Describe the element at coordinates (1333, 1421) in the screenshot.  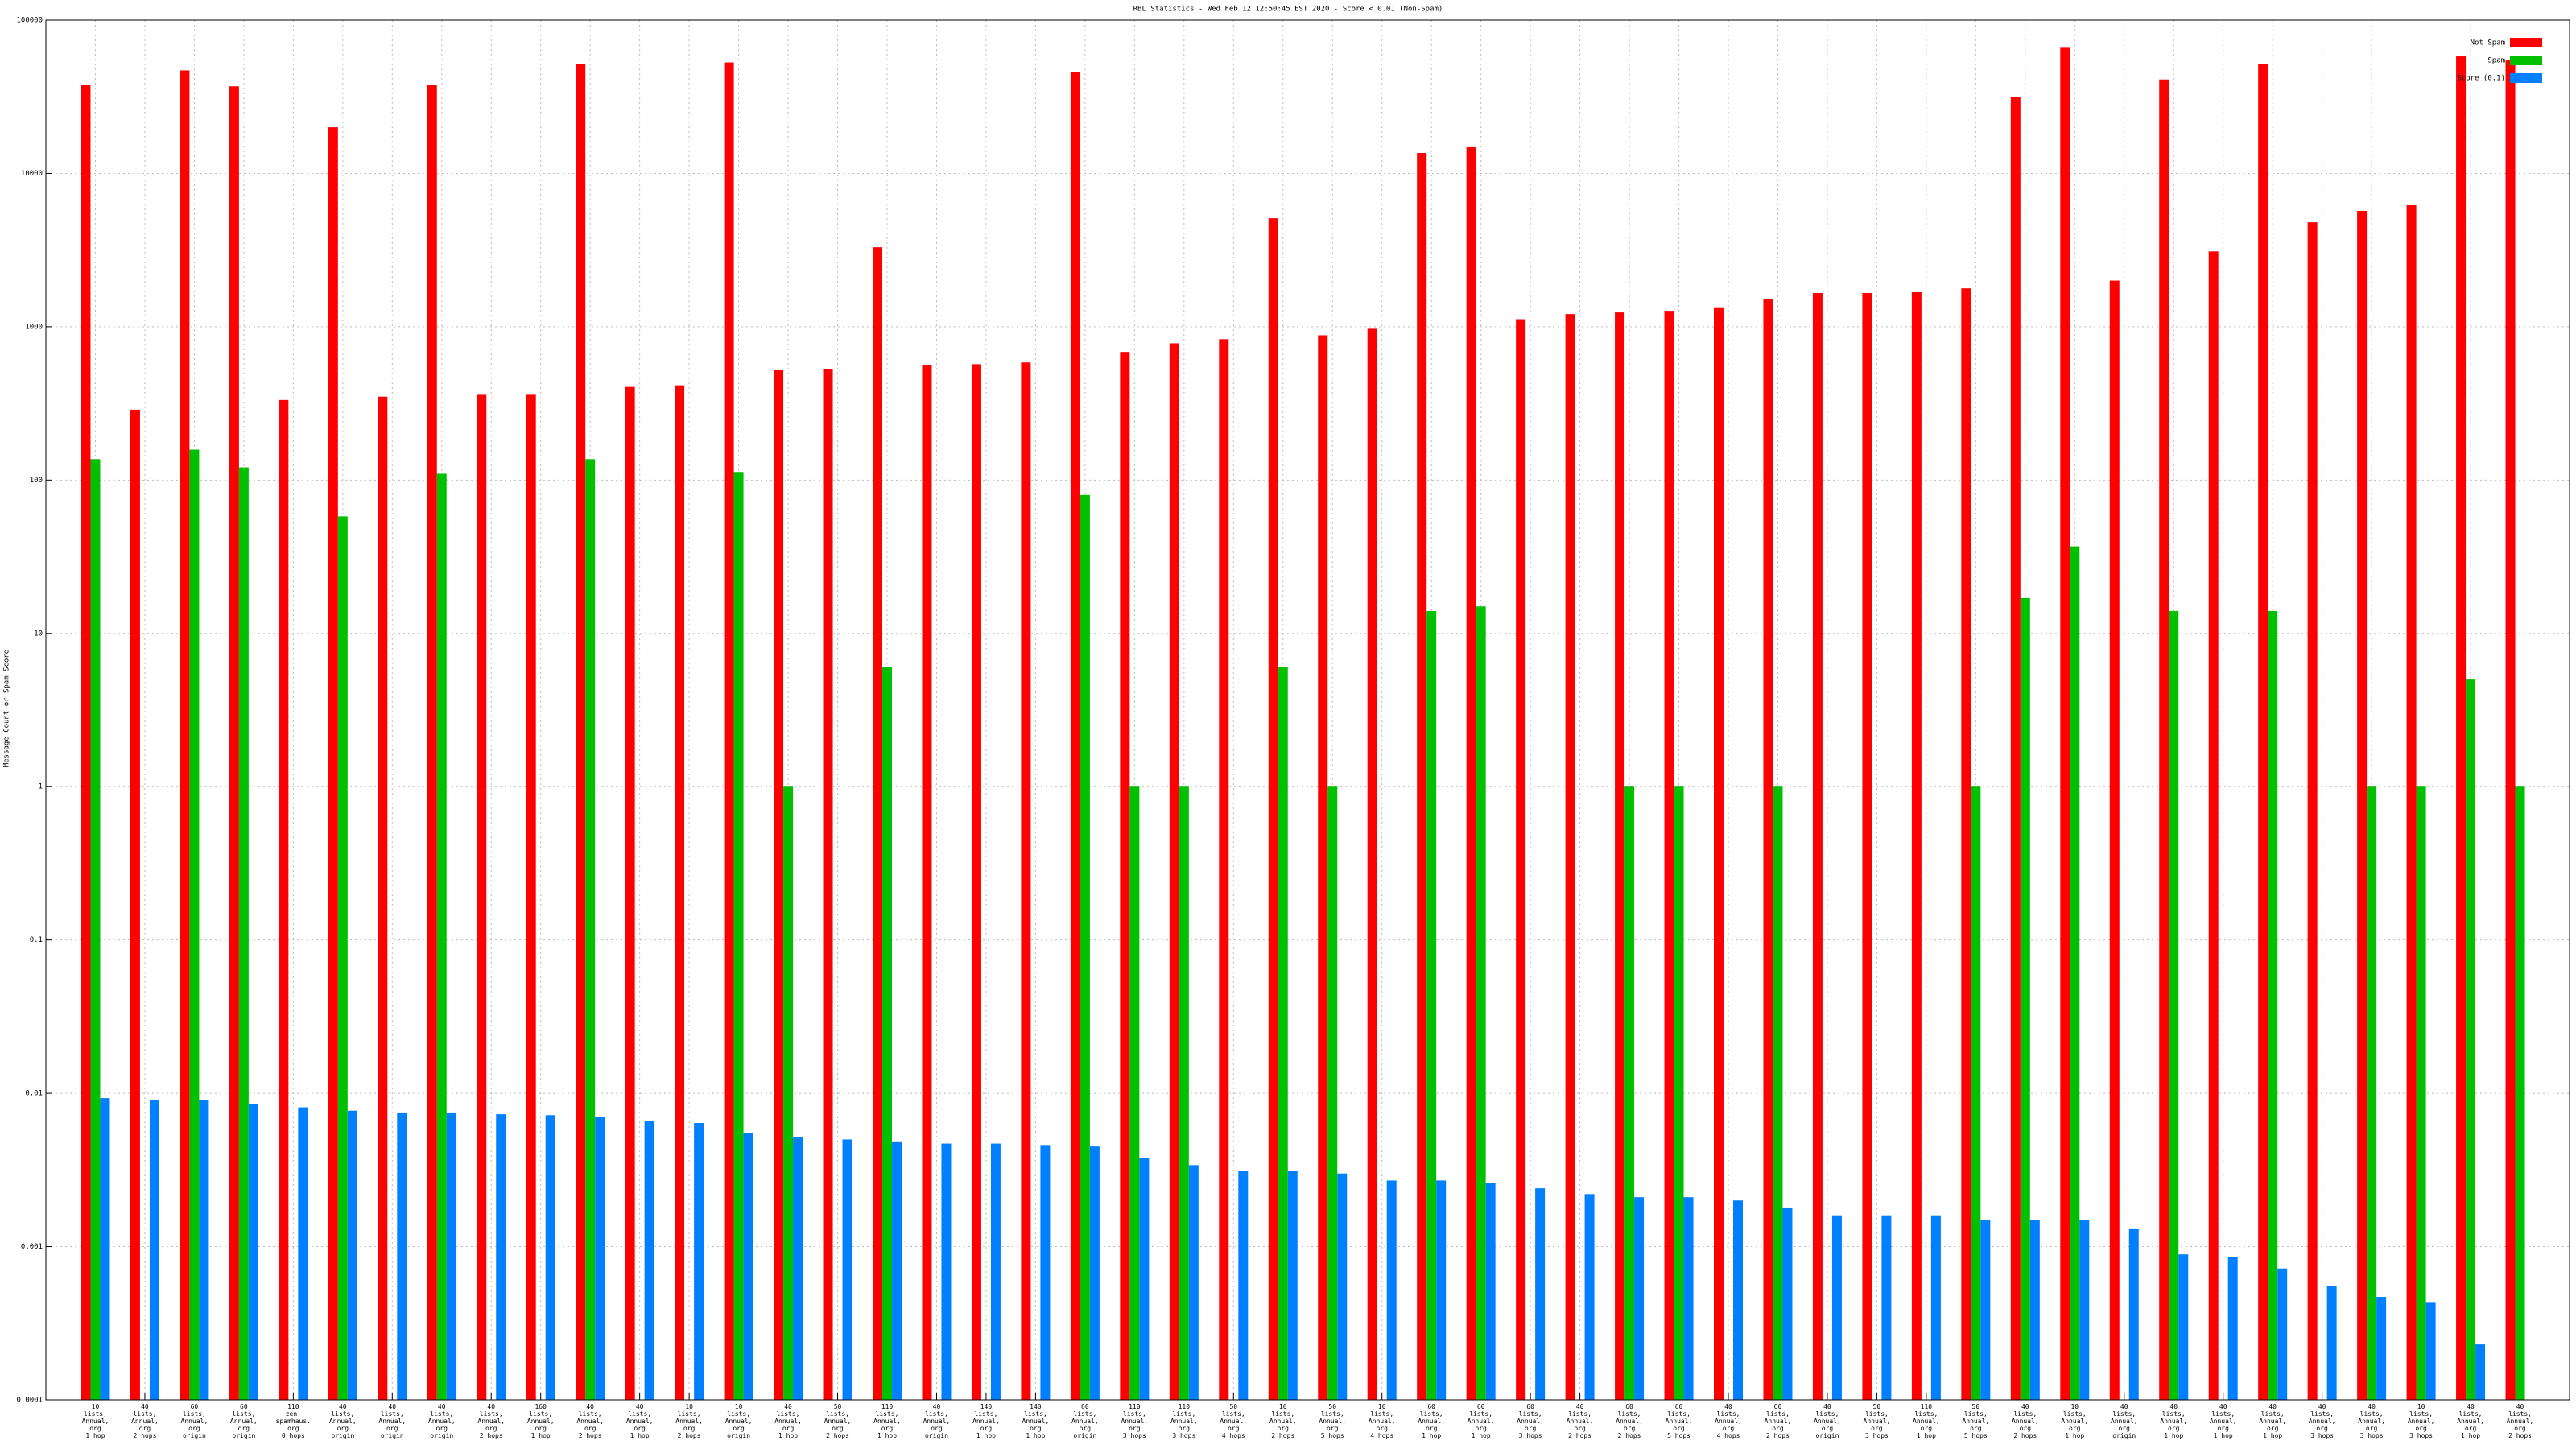
I see `x-tick-label: 50 lists, Annual, org 5 hops` at that location.